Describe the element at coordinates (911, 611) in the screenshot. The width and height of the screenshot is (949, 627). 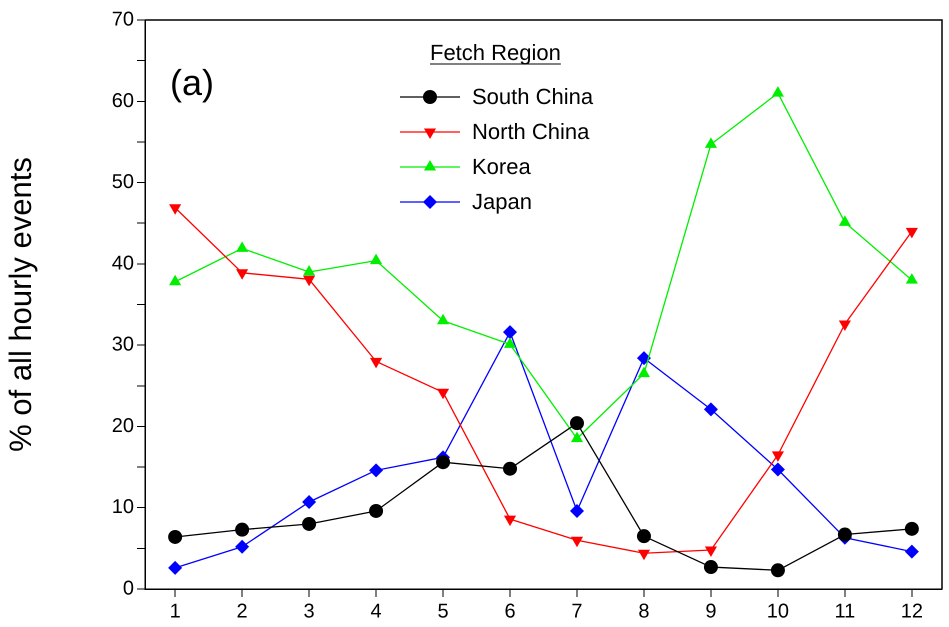
I see `x-tick-label: 12` at that location.